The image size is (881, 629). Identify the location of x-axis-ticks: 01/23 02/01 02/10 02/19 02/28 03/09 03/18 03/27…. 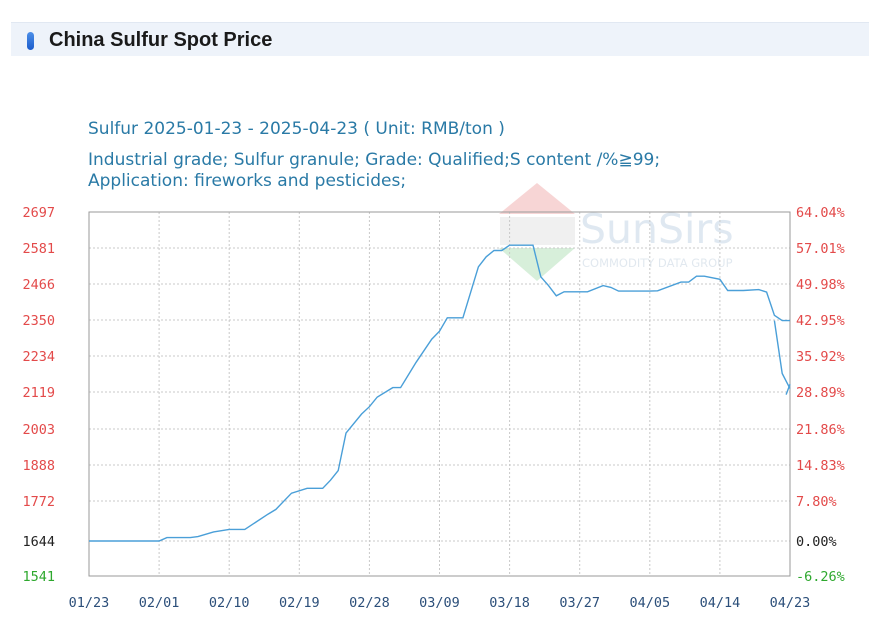
(440, 603).